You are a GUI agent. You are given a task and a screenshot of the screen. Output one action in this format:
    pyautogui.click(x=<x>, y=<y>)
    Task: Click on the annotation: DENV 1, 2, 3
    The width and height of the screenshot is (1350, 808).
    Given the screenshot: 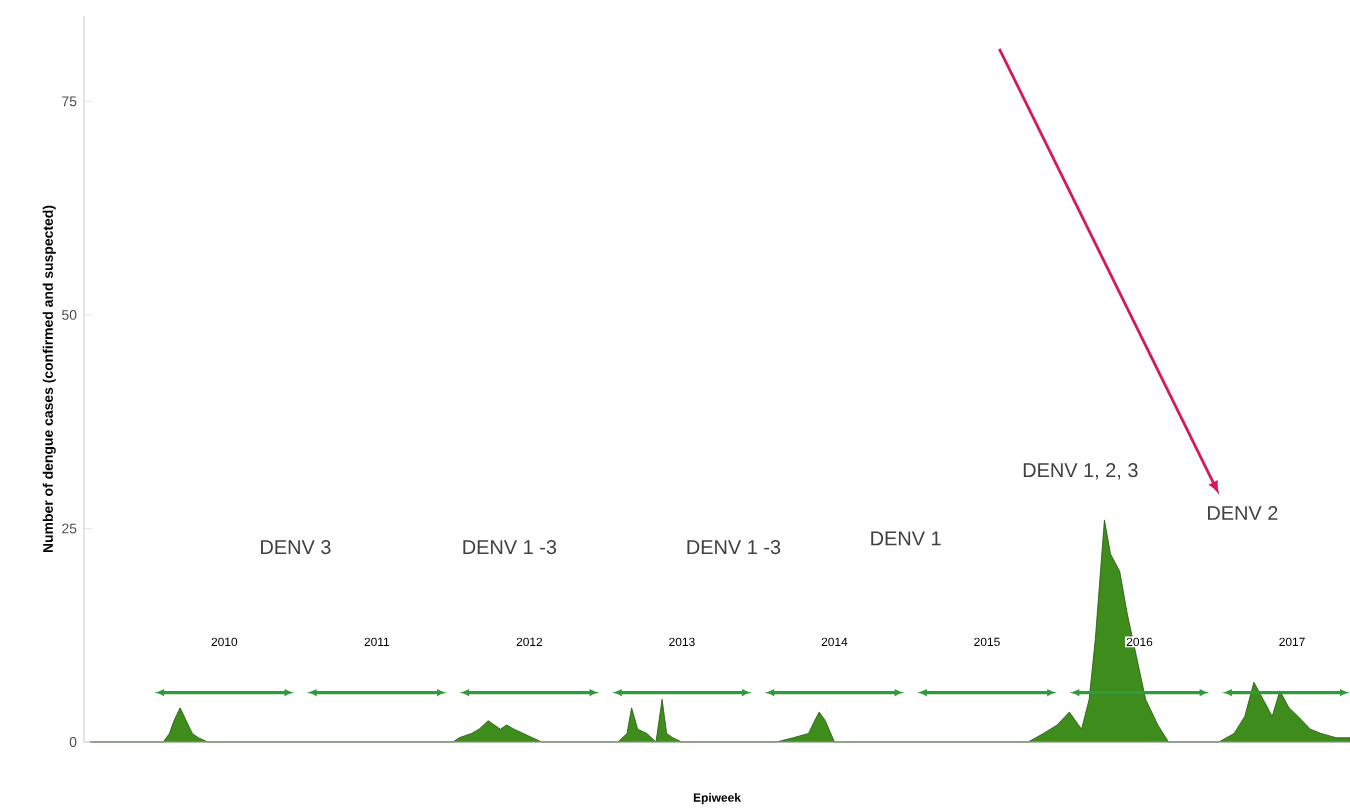 What is the action you would take?
    pyautogui.click(x=1080, y=471)
    